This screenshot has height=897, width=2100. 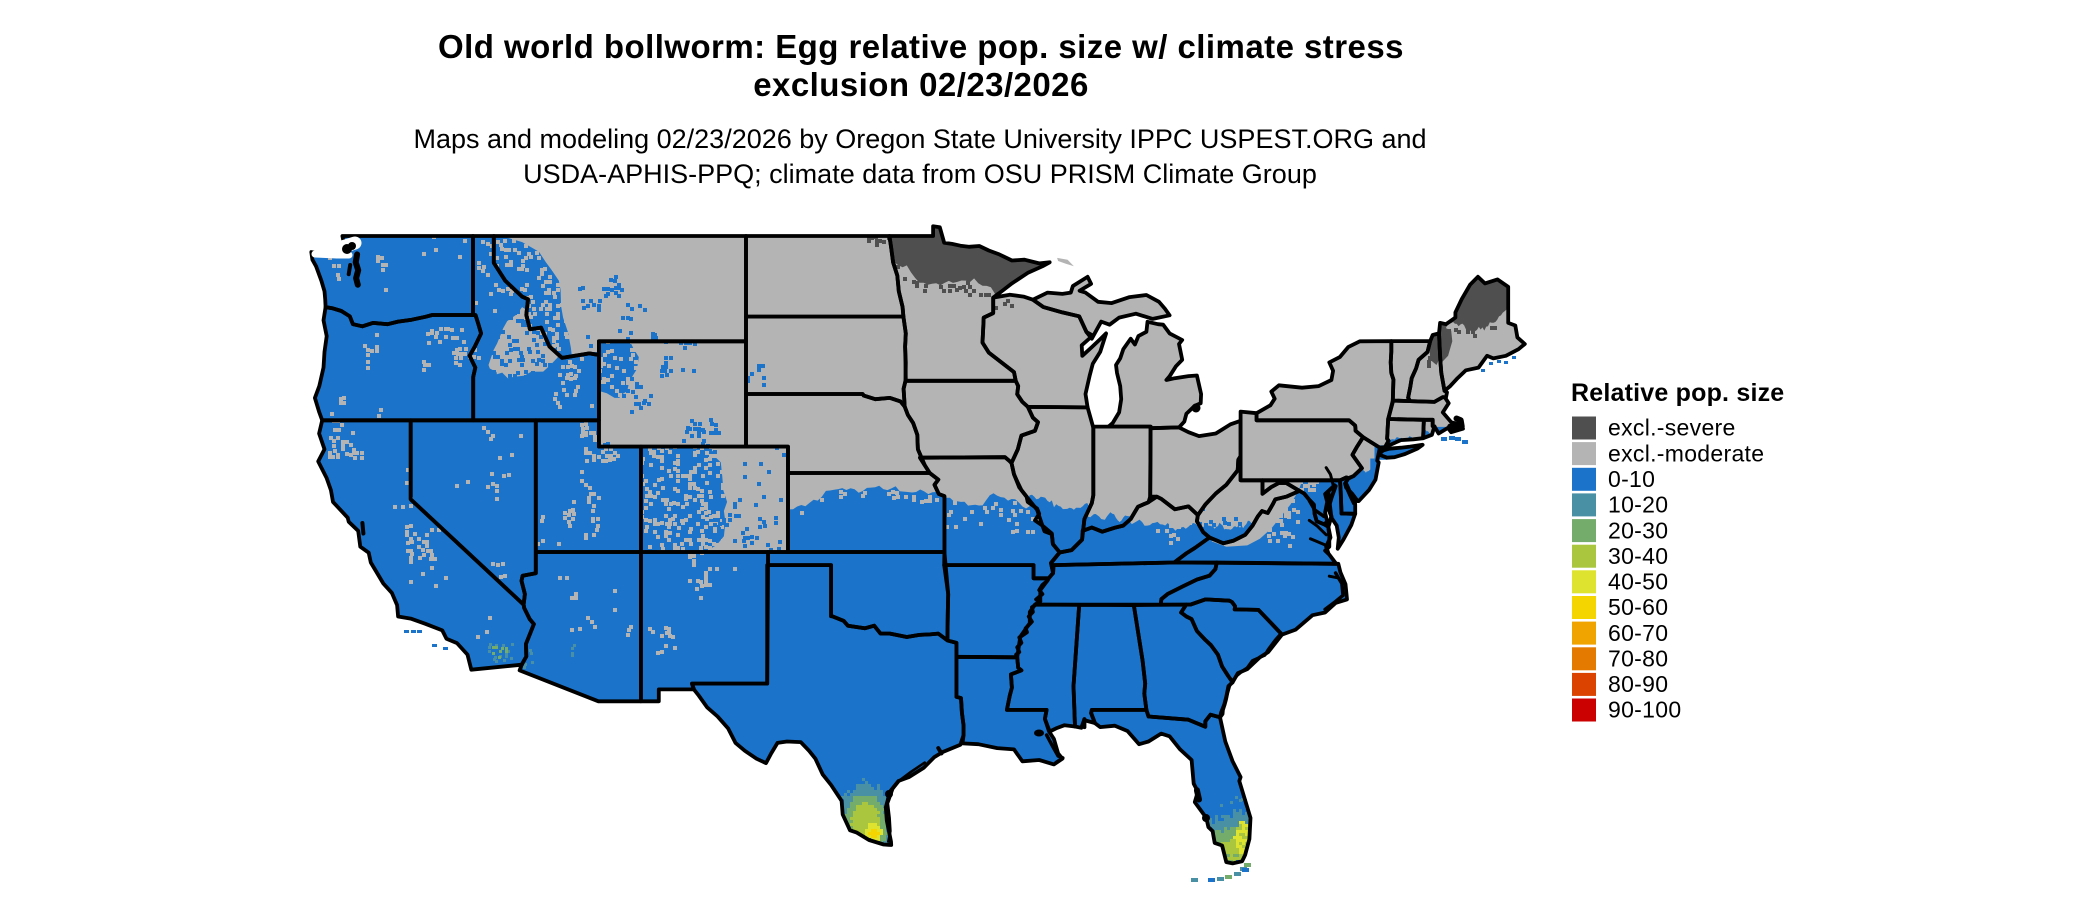 I want to click on svg-text: 90-100, so click(x=1644, y=710).